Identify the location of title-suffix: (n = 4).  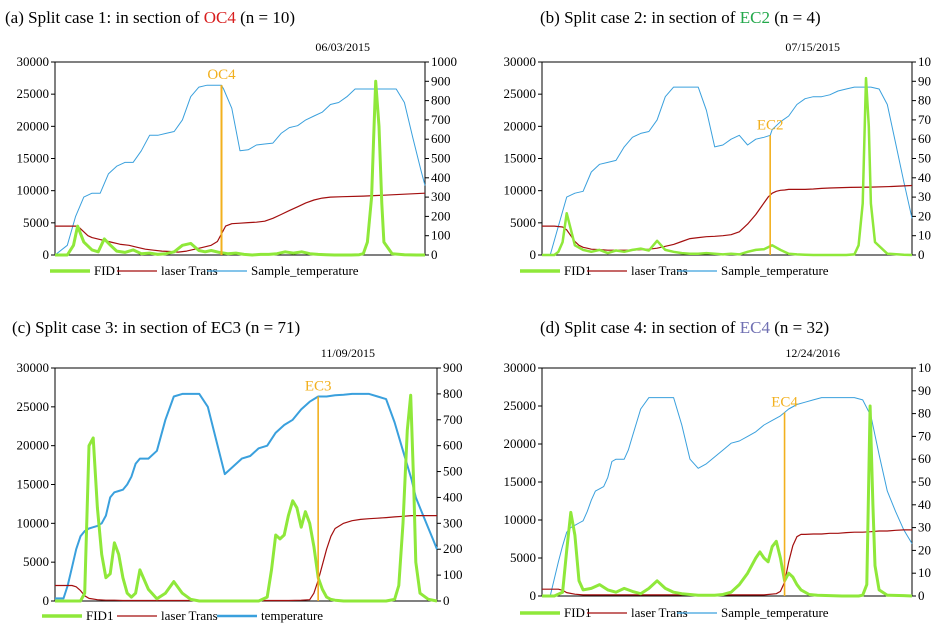
(795, 17).